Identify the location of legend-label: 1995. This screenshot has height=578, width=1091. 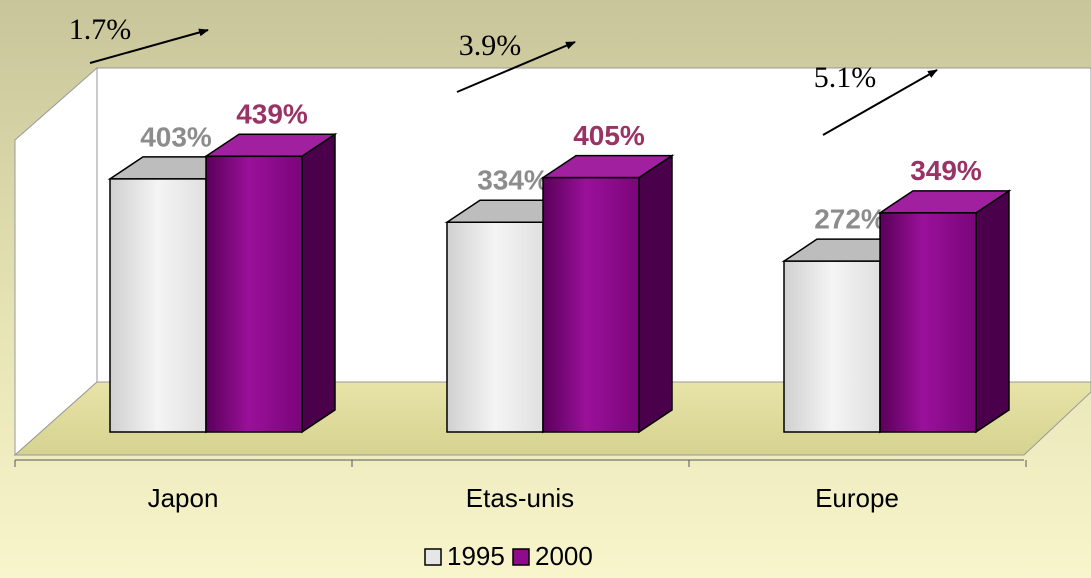
(476, 556).